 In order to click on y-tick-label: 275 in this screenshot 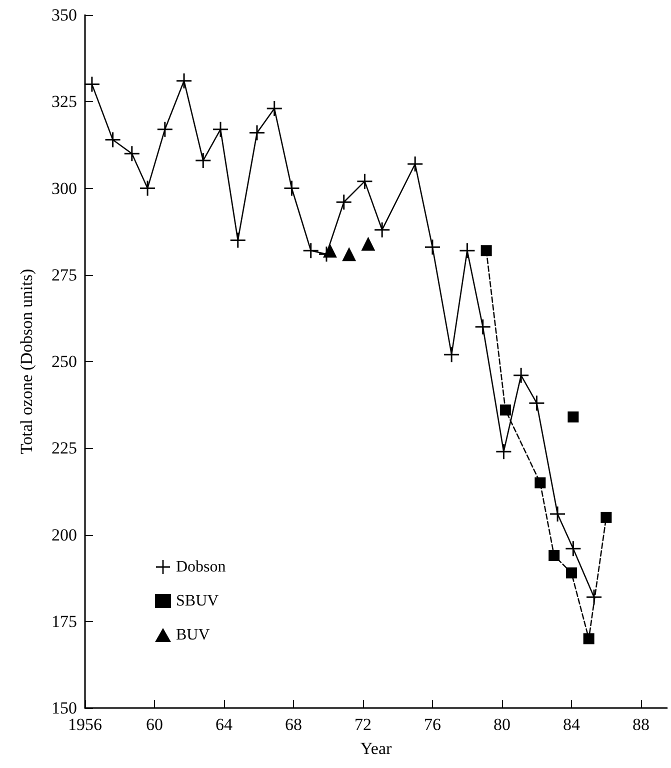, I will do `click(64, 274)`.